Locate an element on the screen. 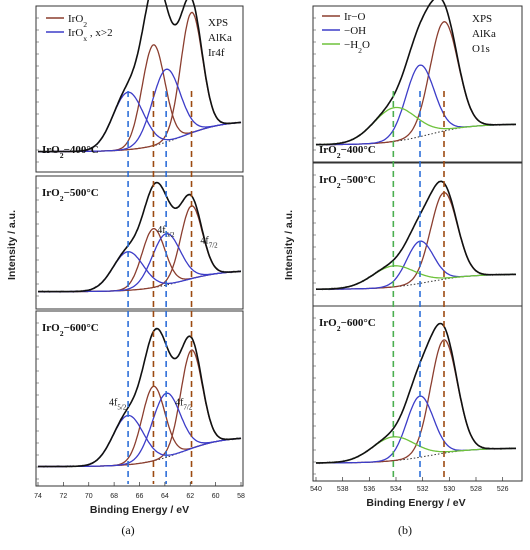 Image resolution: width=530 pixels, height=550 pixels. spectrum-title-line: O1s is located at coordinates (481, 49).